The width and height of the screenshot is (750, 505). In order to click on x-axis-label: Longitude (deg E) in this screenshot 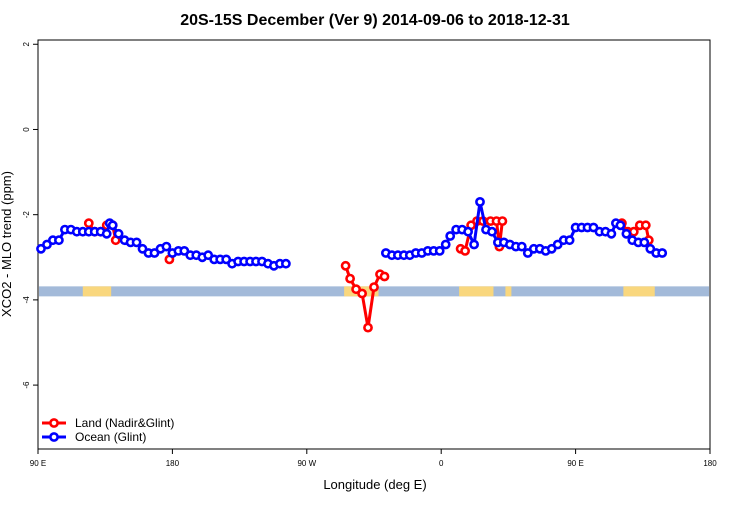, I will do `click(374, 484)`.